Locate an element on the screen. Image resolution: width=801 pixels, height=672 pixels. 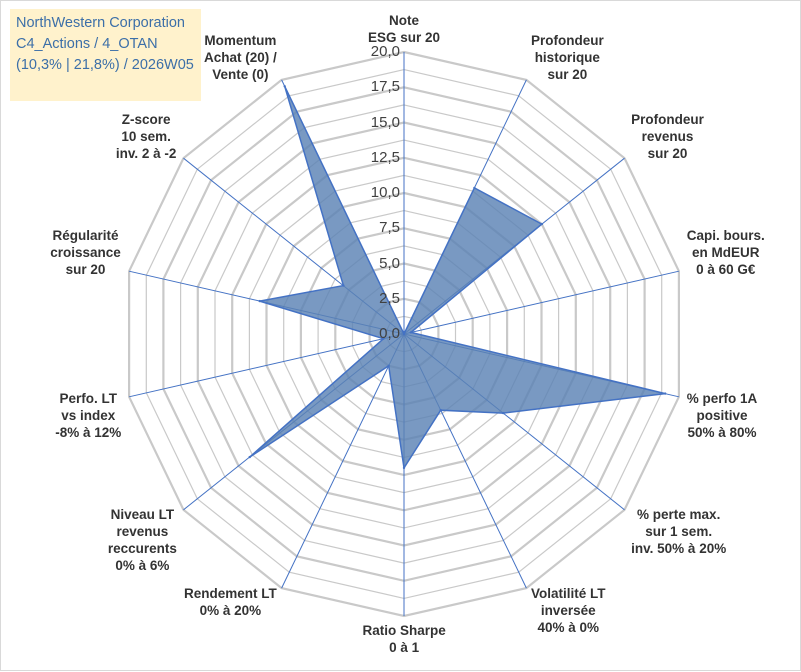
category-label: Profondeur revenus sur 20 is located at coordinates (667, 137).